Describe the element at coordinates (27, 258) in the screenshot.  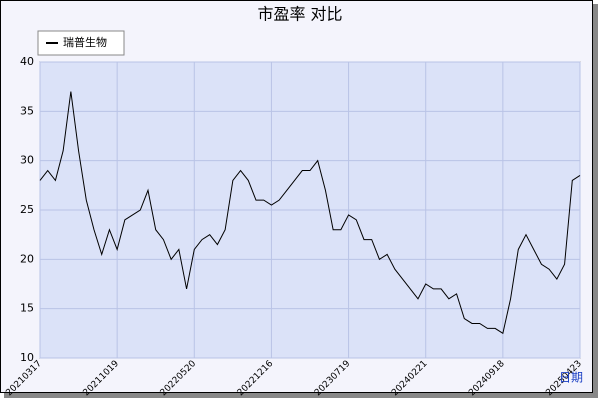
I see `y-tick-label: 20` at that location.